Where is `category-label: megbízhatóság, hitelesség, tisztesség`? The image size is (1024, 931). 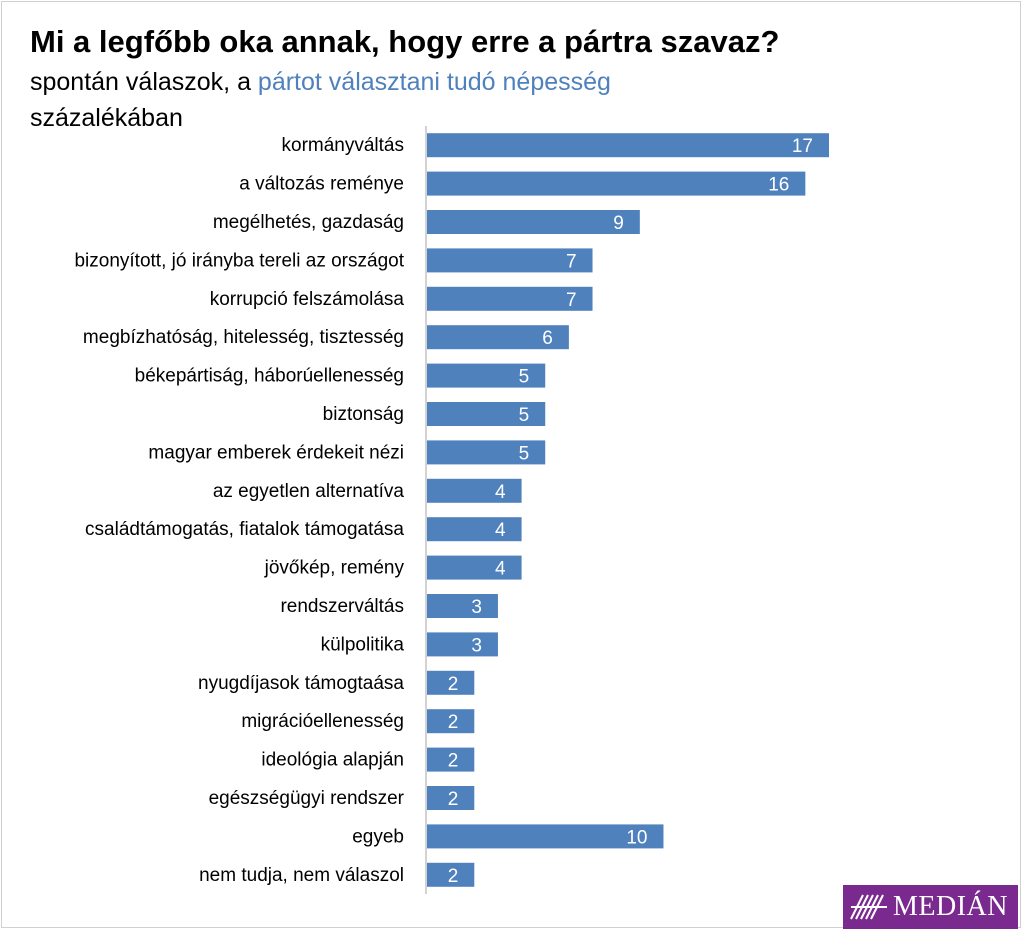 category-label: megbízhatóság, hitelesség, tisztesség is located at coordinates (243, 337).